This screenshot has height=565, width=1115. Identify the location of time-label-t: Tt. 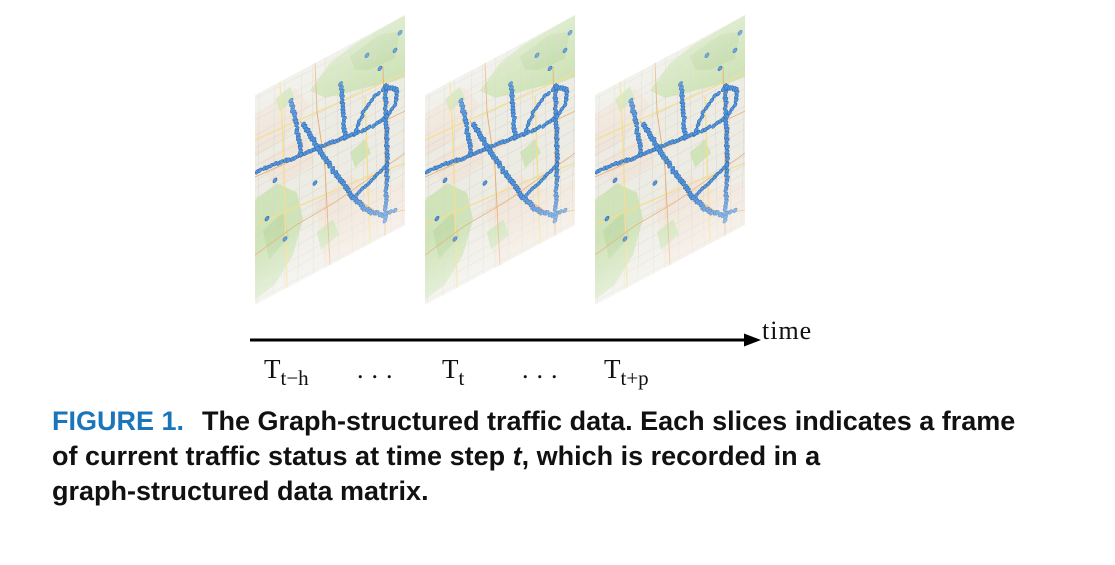
(453, 372).